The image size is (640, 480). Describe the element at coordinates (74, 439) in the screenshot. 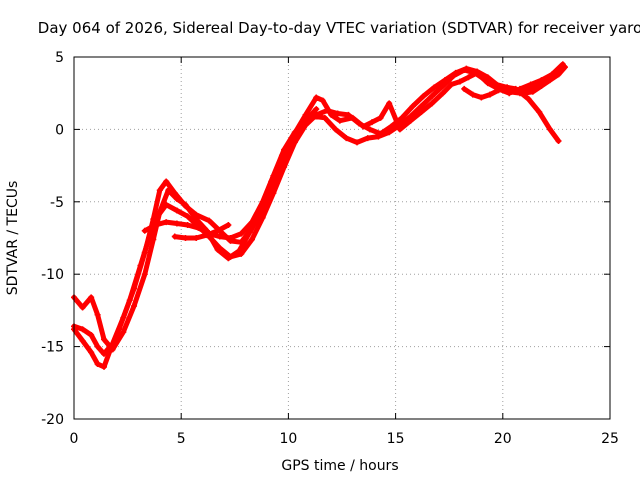

I see `x-tick-label: 0` at that location.